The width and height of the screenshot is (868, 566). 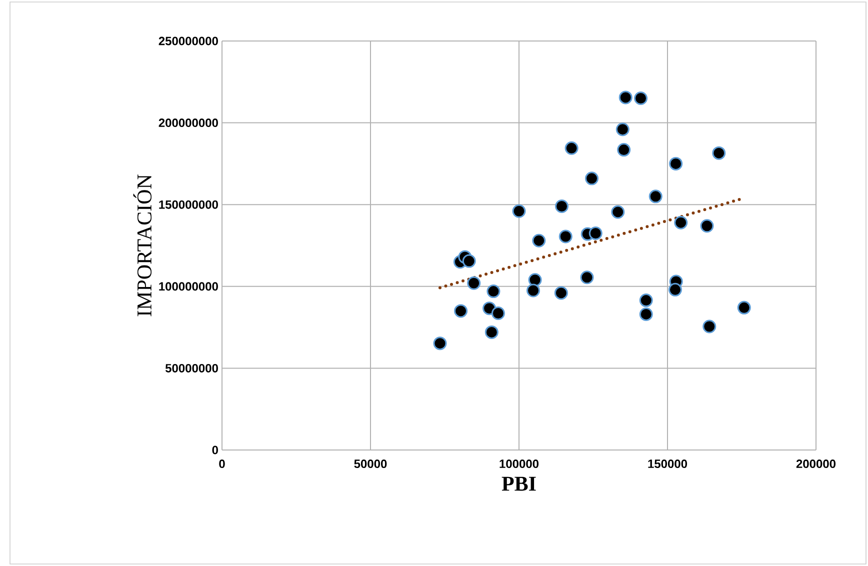 I want to click on x-tick-label: 100000, so click(x=519, y=464).